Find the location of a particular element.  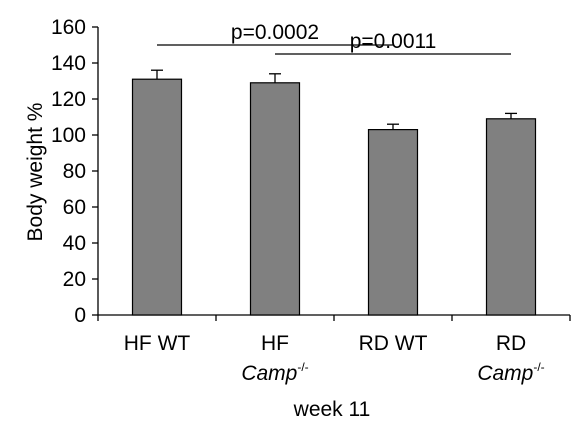

x-axis-title: week 11 is located at coordinates (332, 409).